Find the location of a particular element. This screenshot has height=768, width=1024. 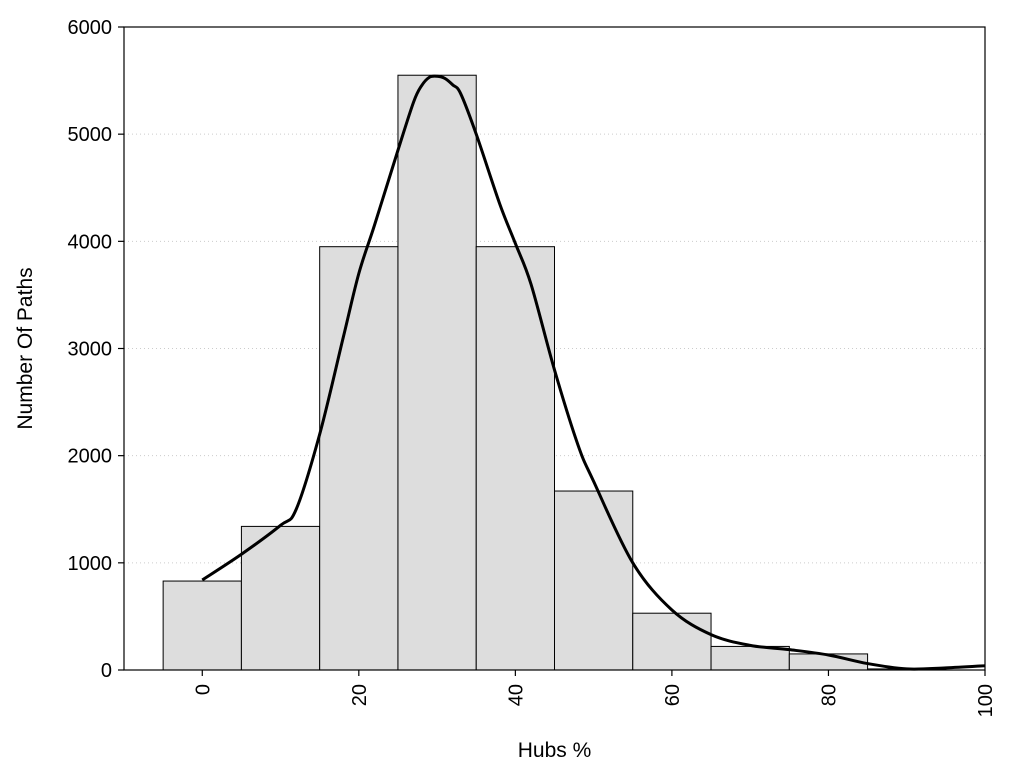

x-tick-label: 20 is located at coordinates (360, 695).